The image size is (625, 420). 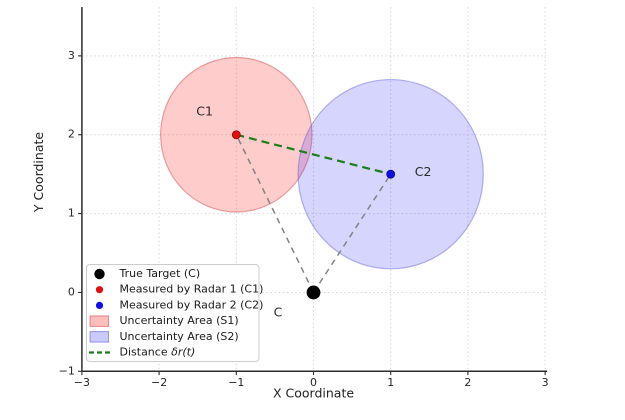 I want to click on x-tick-label: 3, so click(x=545, y=382).